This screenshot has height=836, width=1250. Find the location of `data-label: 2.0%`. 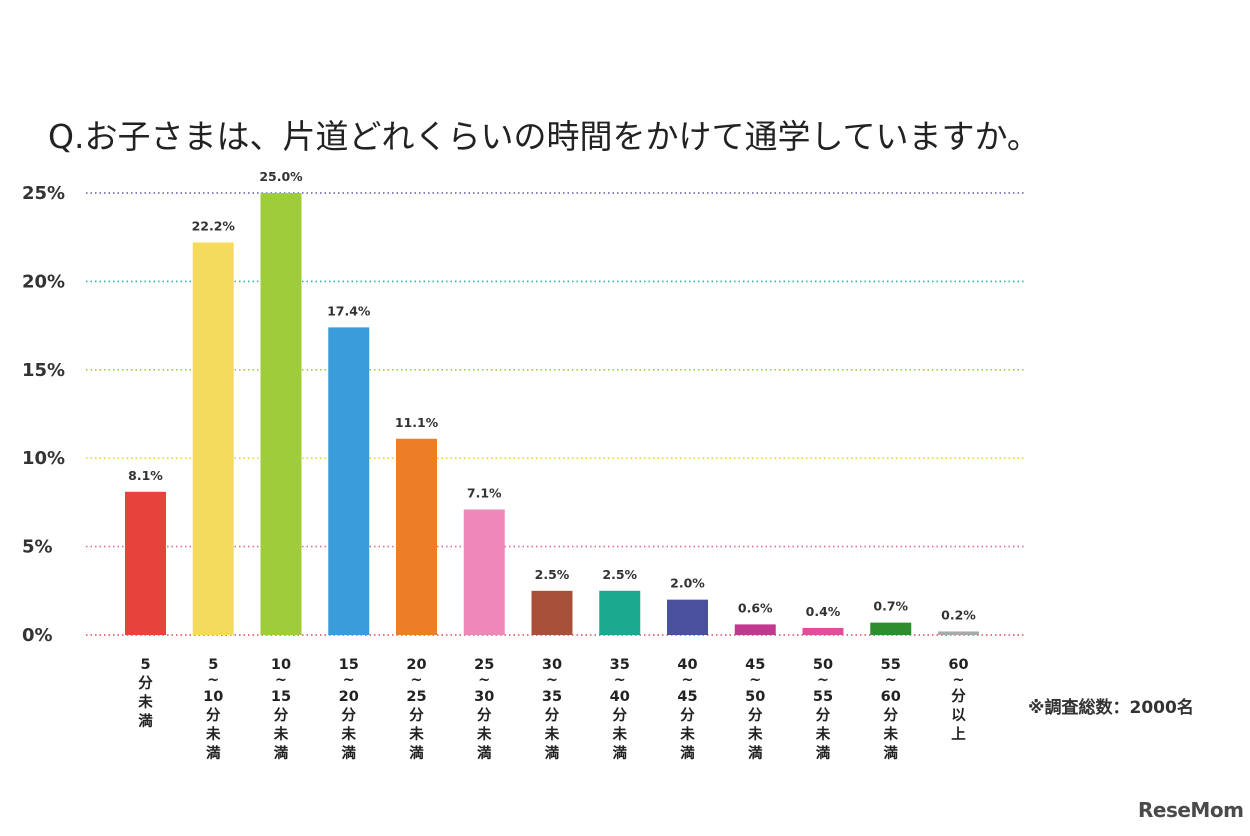

data-label: 2.0% is located at coordinates (687, 583).